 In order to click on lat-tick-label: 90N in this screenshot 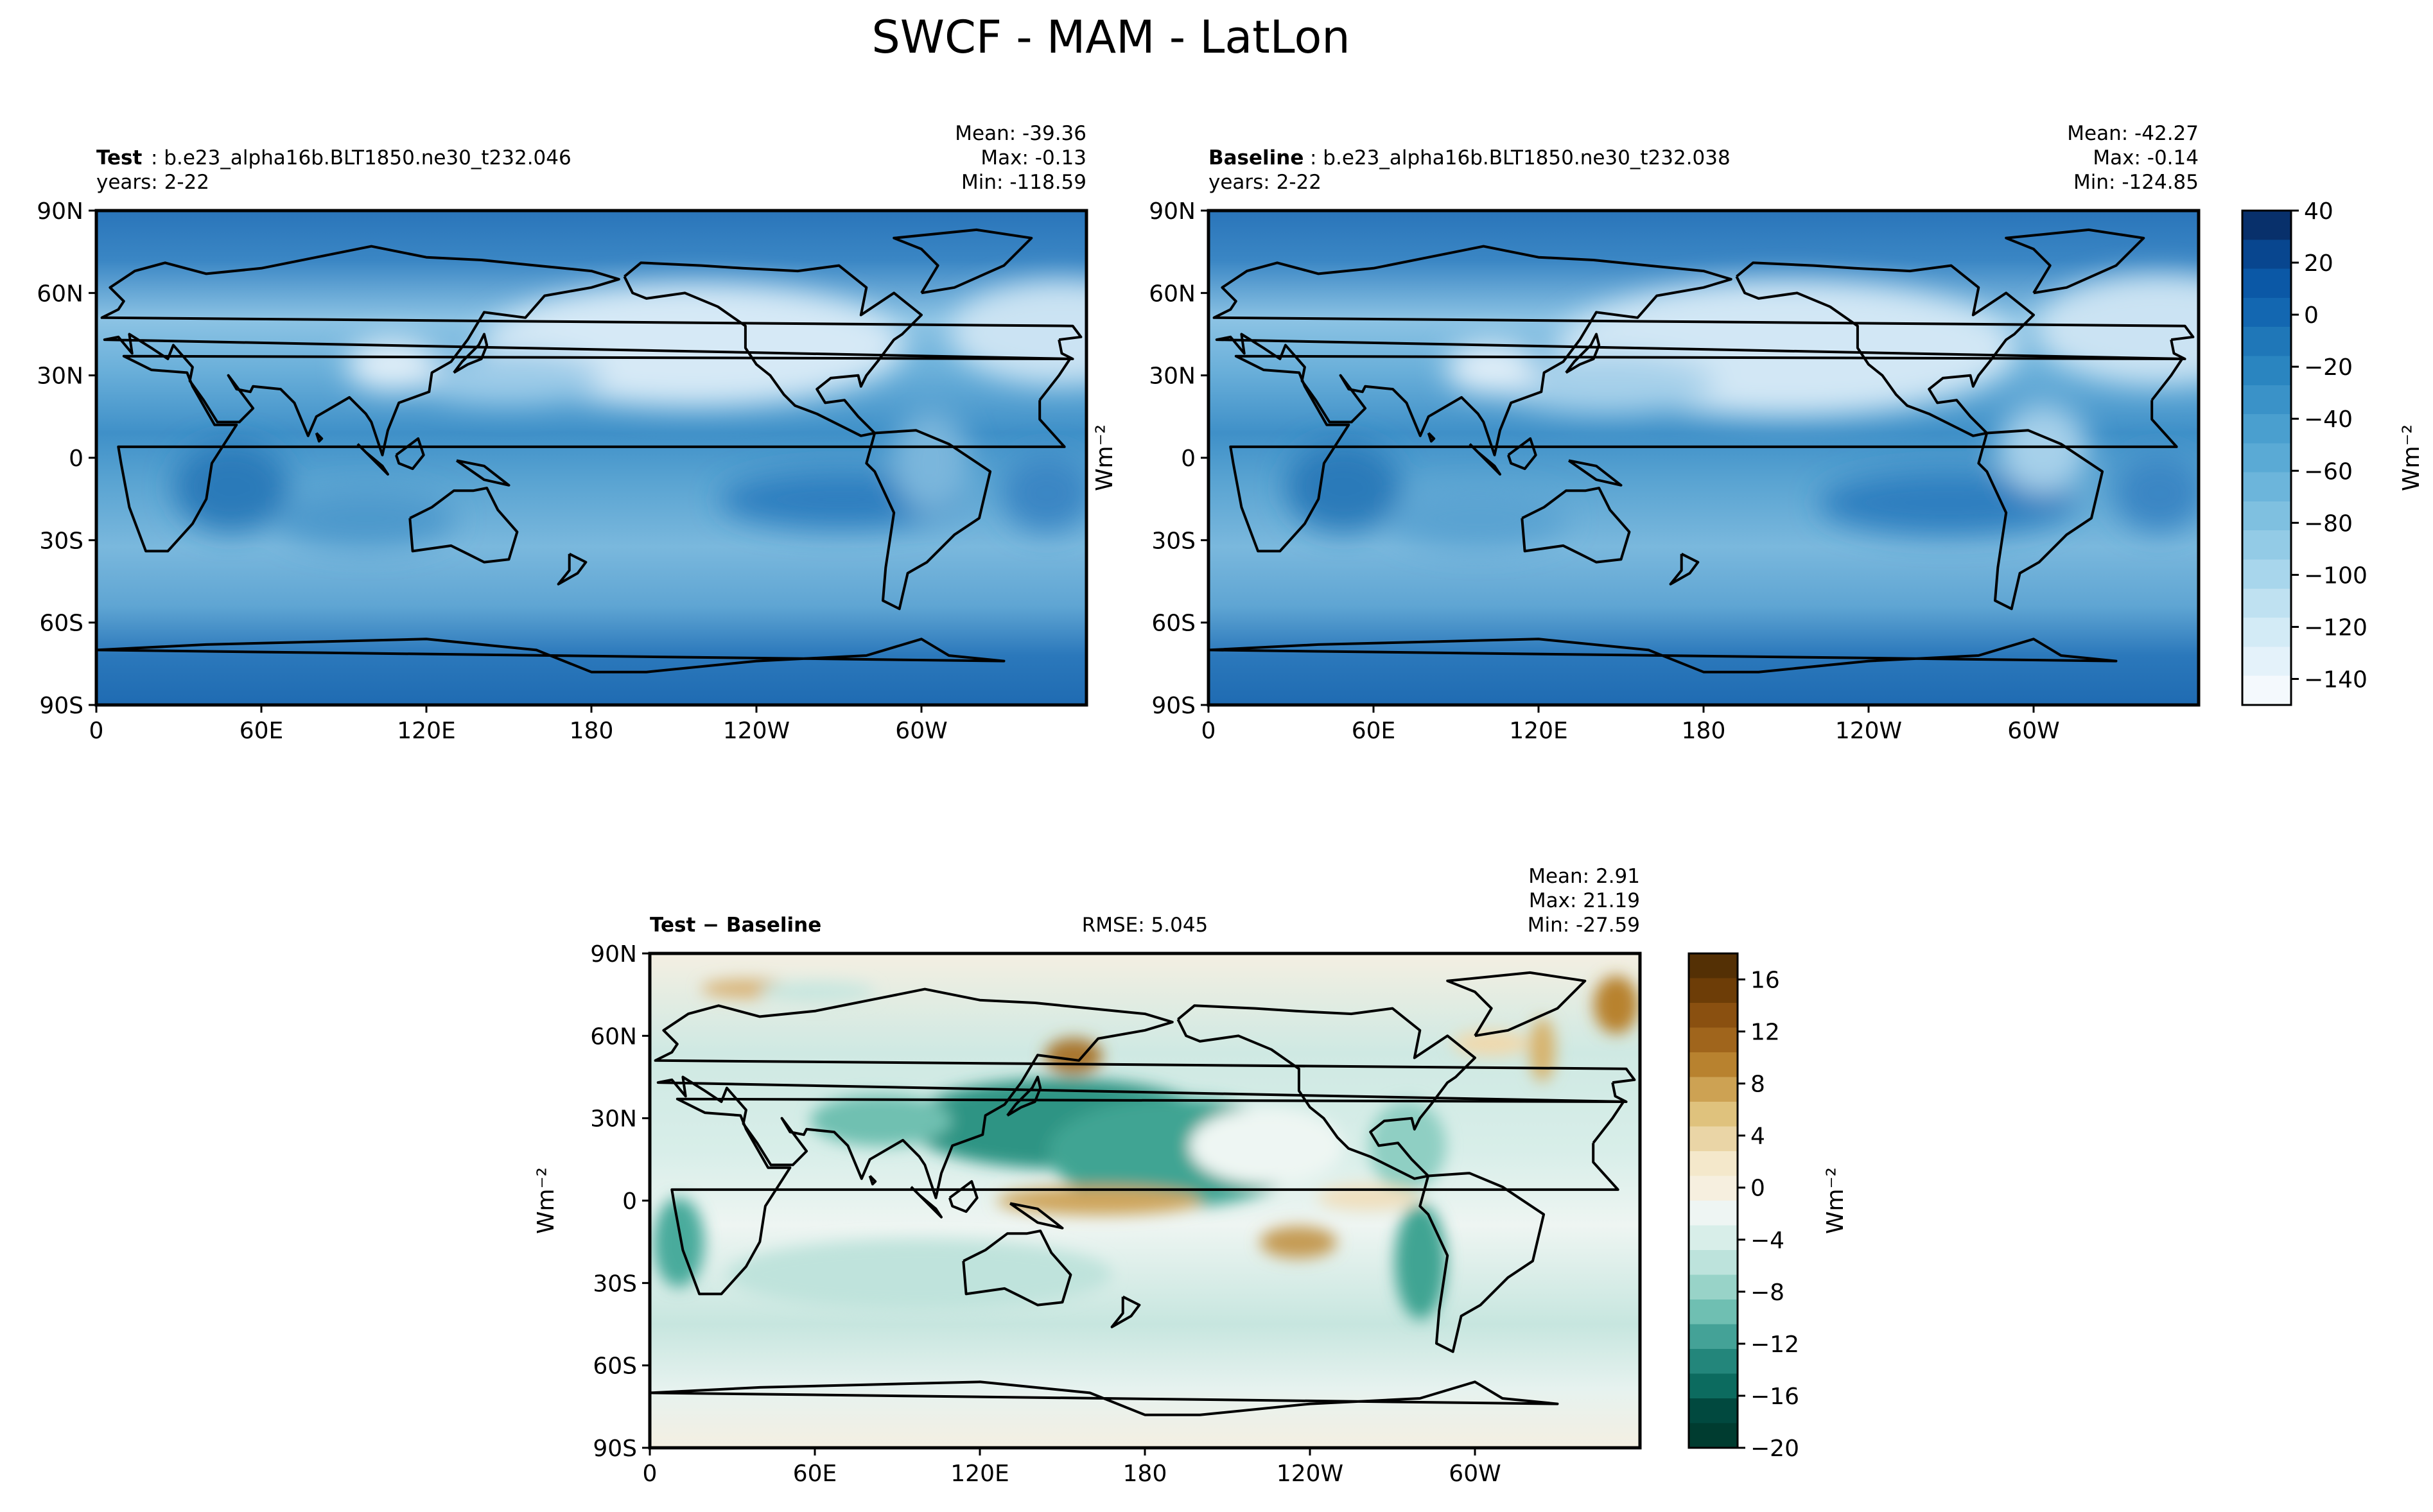, I will do `click(613, 954)`.